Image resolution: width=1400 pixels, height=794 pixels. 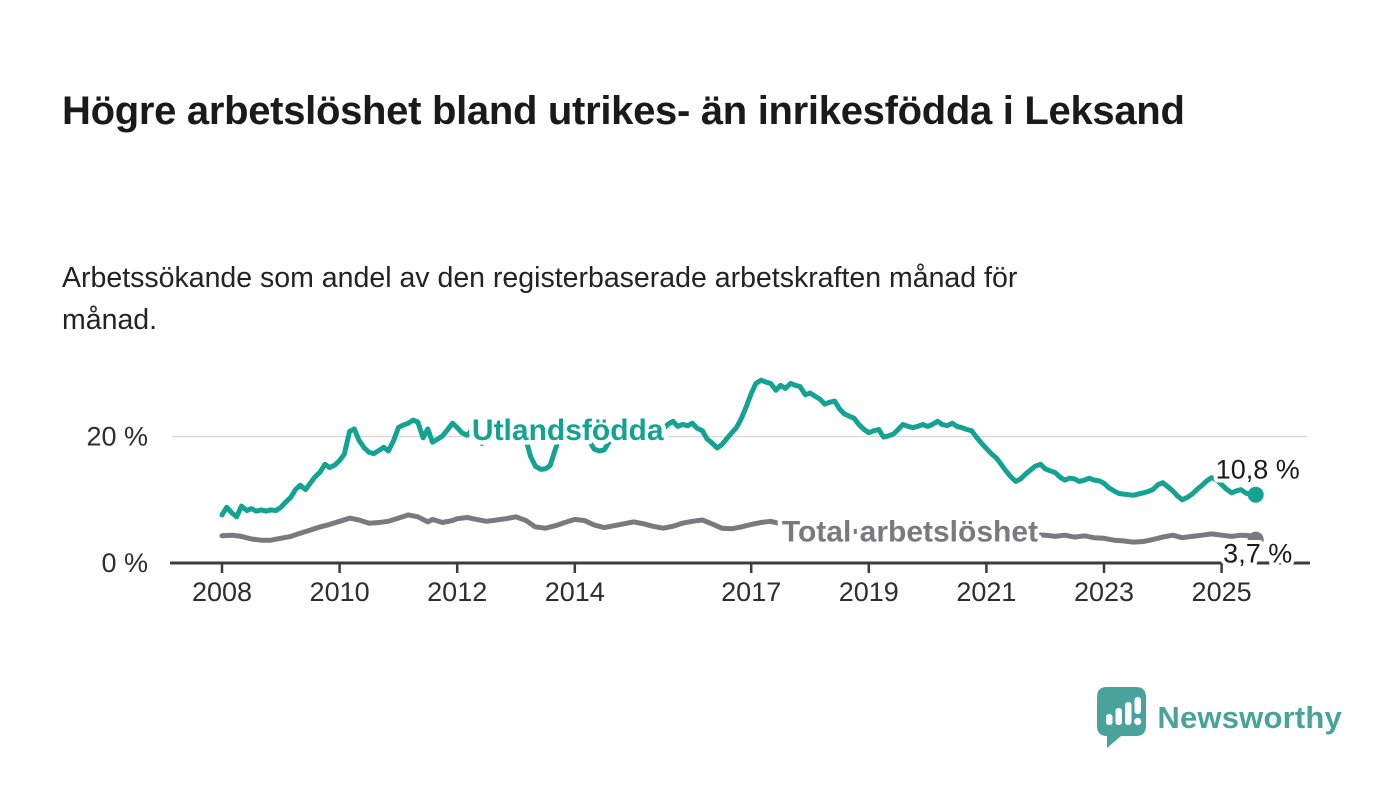 What do you see at coordinates (1109, 719) in the screenshot?
I see `bar-small` at bounding box center [1109, 719].